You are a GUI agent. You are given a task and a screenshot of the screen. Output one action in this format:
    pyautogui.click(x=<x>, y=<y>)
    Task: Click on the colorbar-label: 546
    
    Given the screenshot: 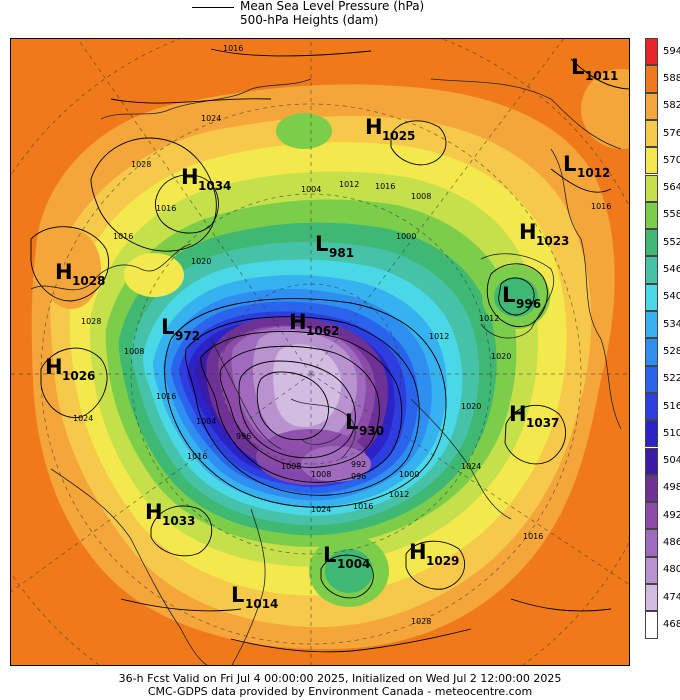 What is the action you would take?
    pyautogui.click(x=671, y=270)
    